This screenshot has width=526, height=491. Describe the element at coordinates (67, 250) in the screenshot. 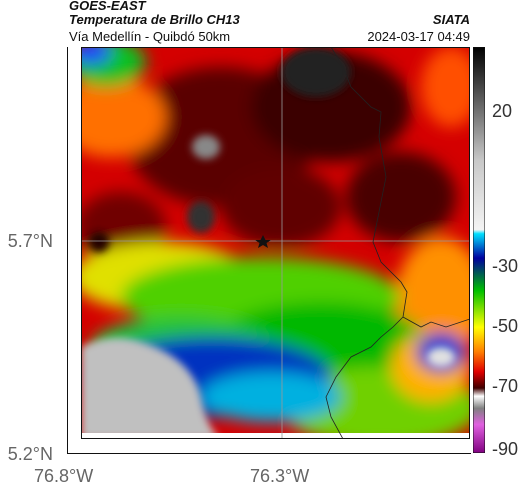

I see `y-axis-line` at that location.